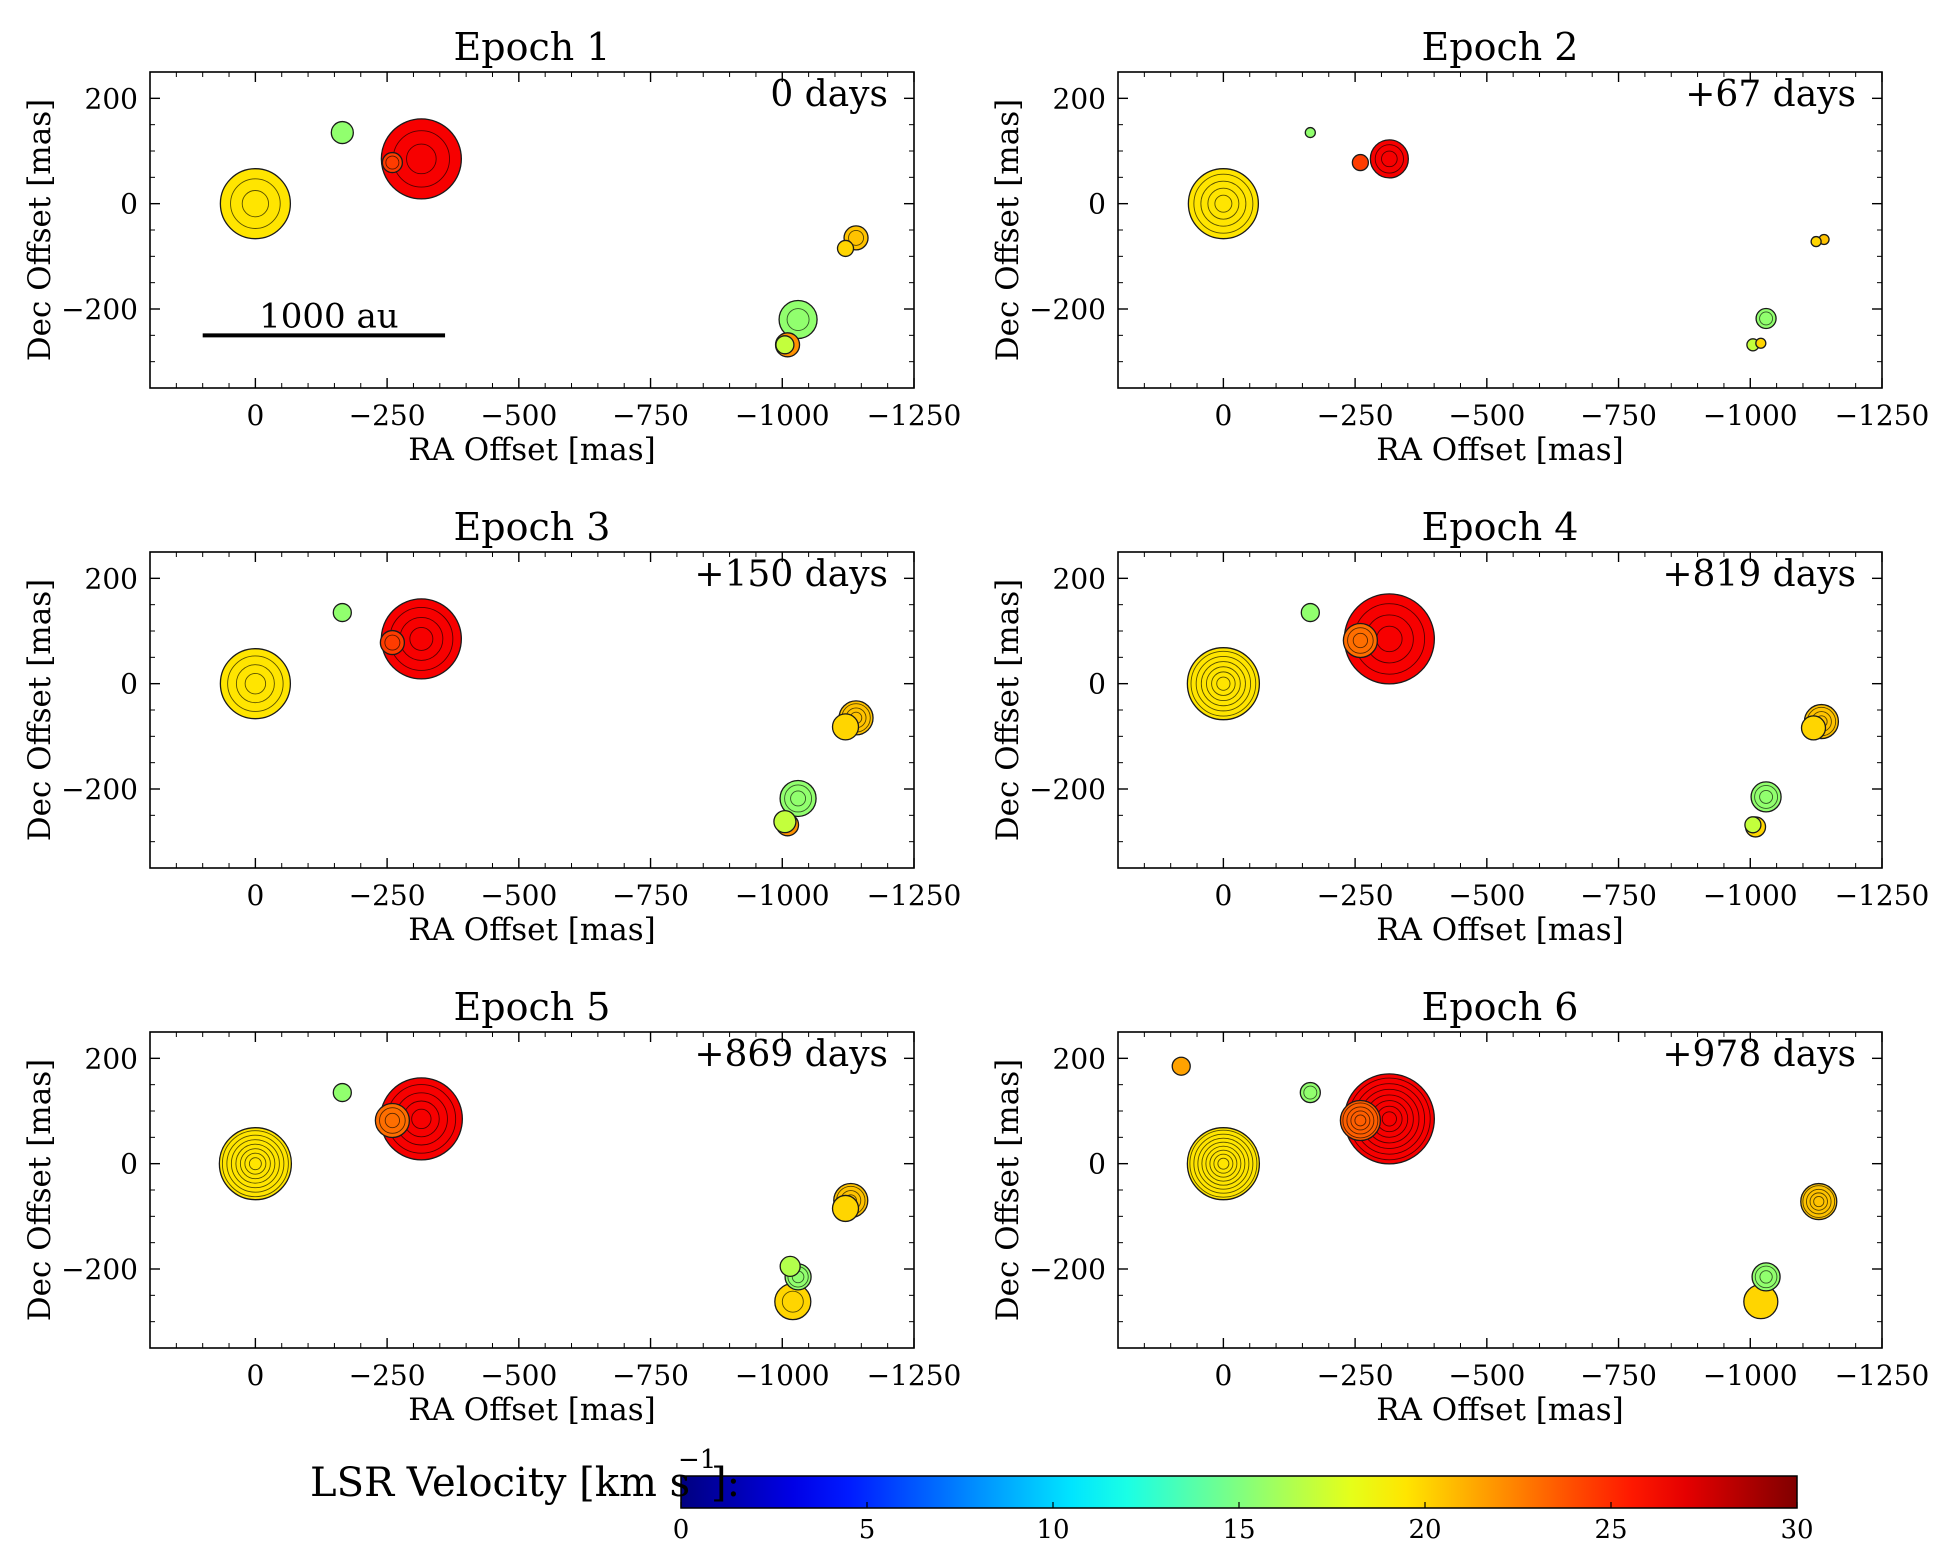  What do you see at coordinates (1750, 1375) in the screenshot?
I see `x-tick-label: −1000` at bounding box center [1750, 1375].